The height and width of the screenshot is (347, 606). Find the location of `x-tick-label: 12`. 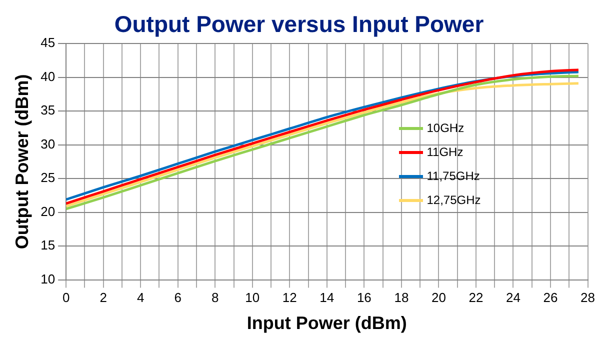

x-tick-label: 12 is located at coordinates (289, 298).